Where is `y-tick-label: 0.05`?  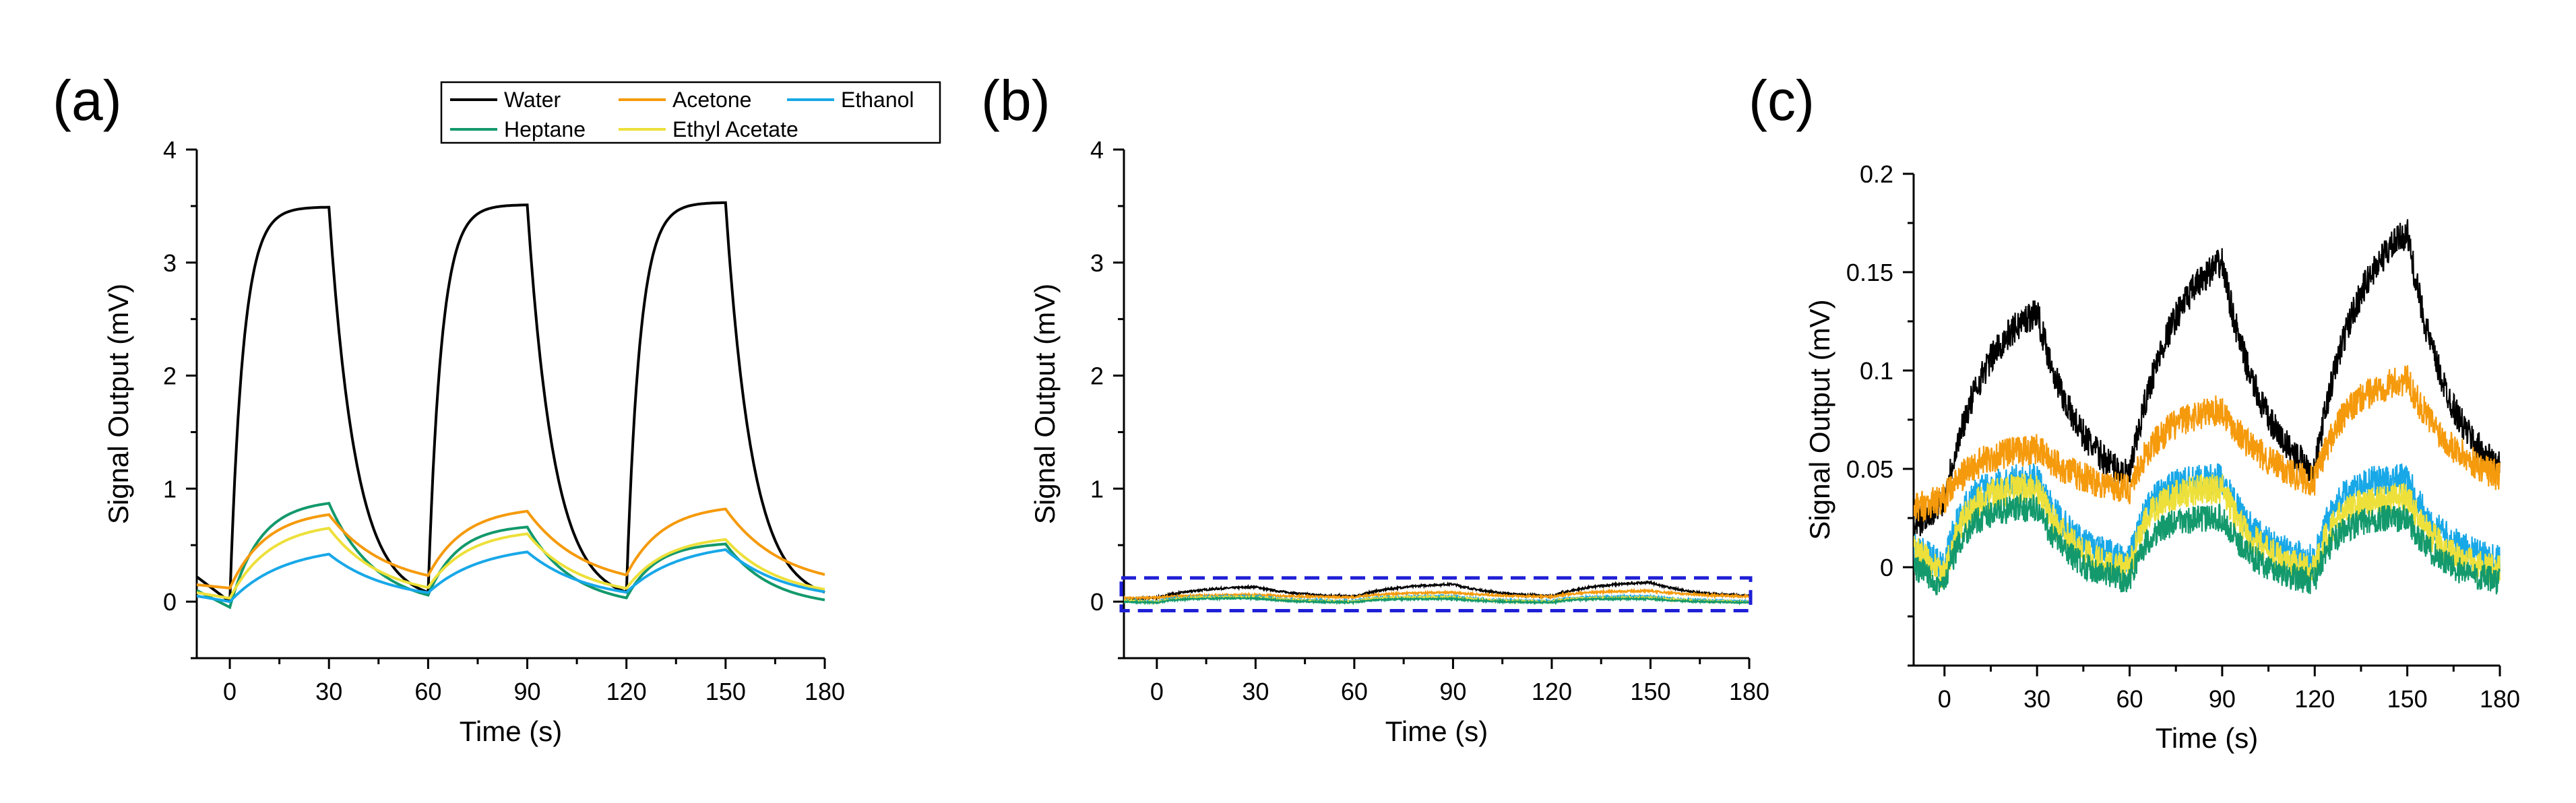 y-tick-label: 0.05 is located at coordinates (1869, 469).